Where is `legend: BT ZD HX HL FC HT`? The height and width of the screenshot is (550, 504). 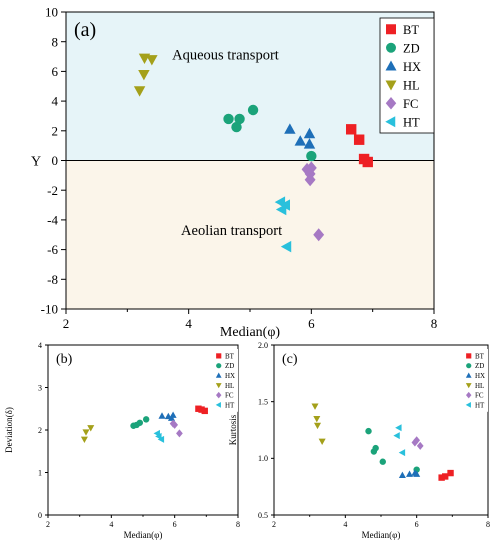 legend: BT ZD HX HL FC HT is located at coordinates (407, 75).